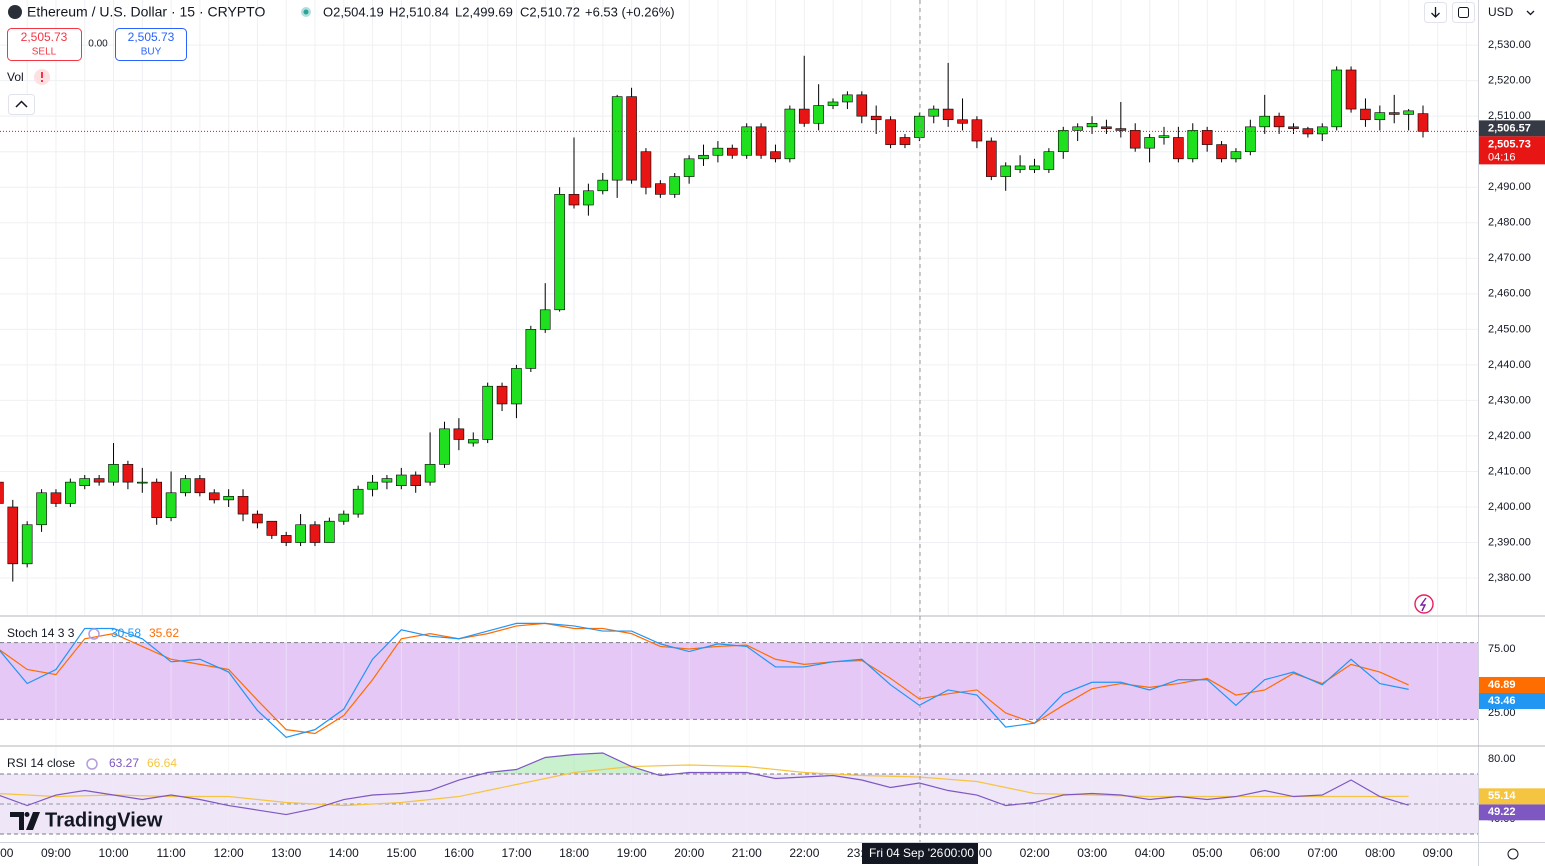 The width and height of the screenshot is (1545, 866). What do you see at coordinates (25, 821) in the screenshot?
I see `logo-icon` at bounding box center [25, 821].